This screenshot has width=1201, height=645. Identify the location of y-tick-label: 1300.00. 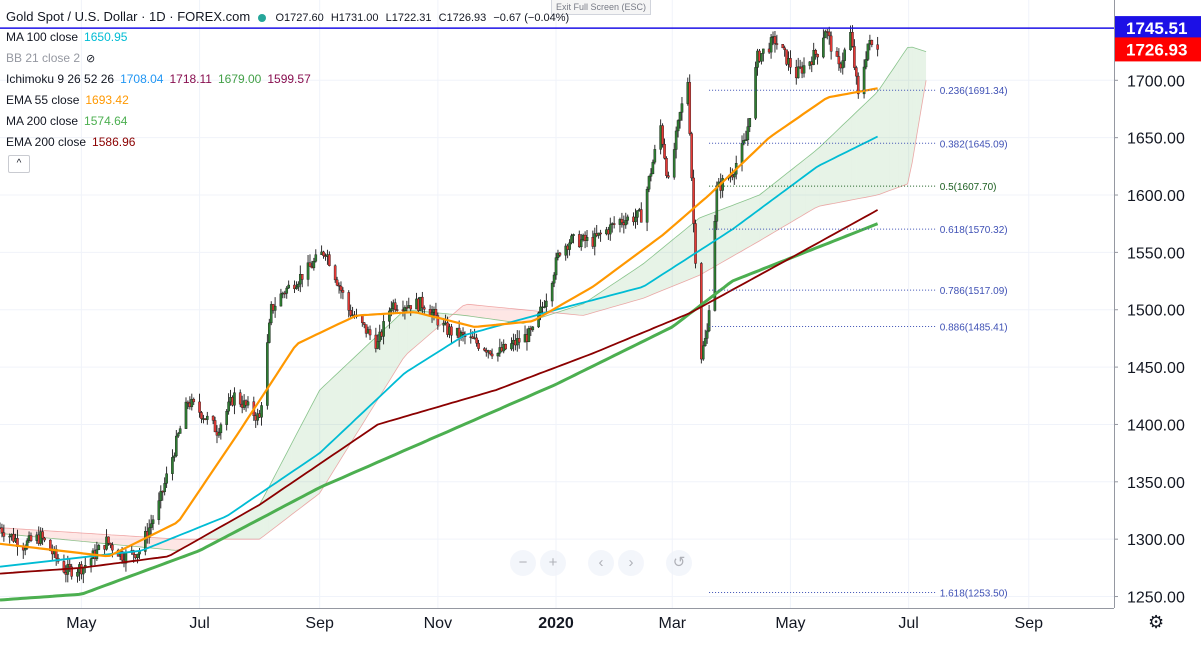
(1156, 540).